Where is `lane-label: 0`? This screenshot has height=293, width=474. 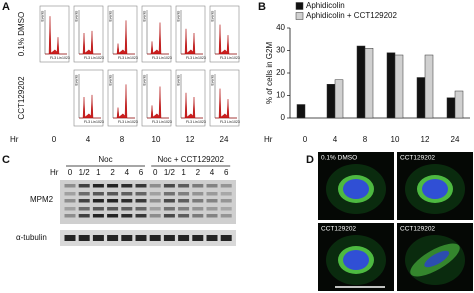
lane-label: 0 is located at coordinates (155, 172).